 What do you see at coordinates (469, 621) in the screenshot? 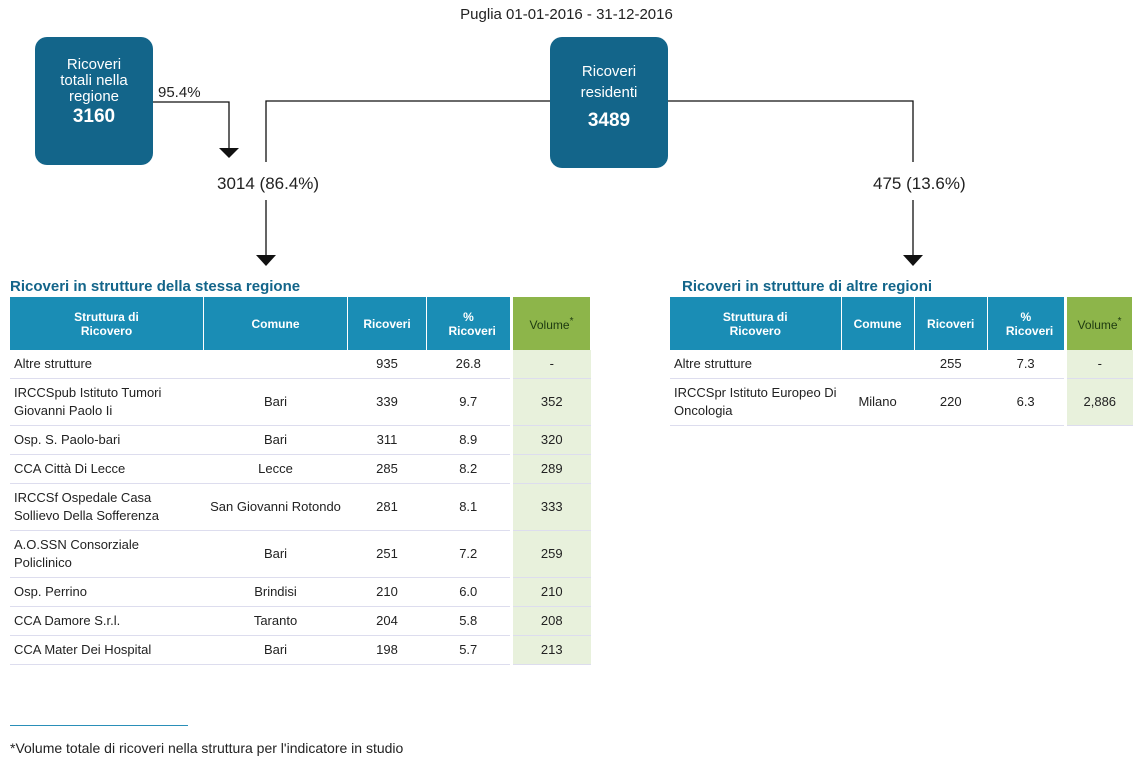
I see `table-cell: 5.8` at bounding box center [469, 621].